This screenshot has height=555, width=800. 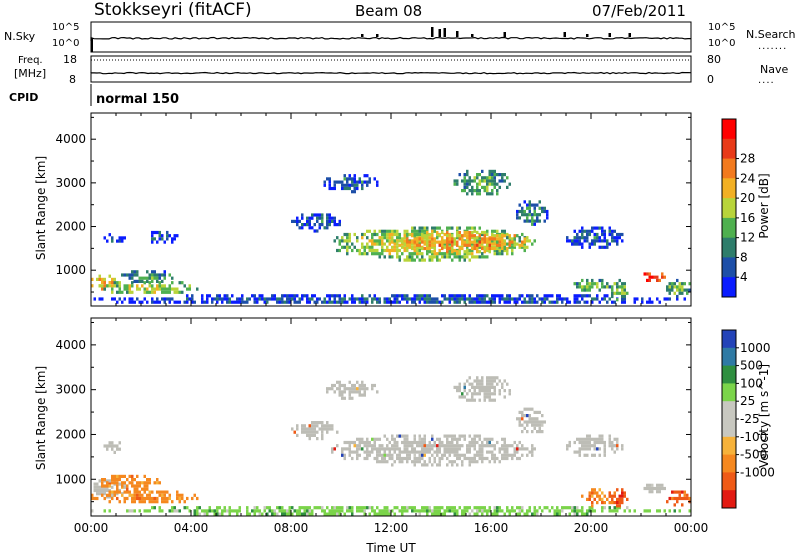 I want to click on date-label: 07/Feb/2011, so click(x=639, y=11).